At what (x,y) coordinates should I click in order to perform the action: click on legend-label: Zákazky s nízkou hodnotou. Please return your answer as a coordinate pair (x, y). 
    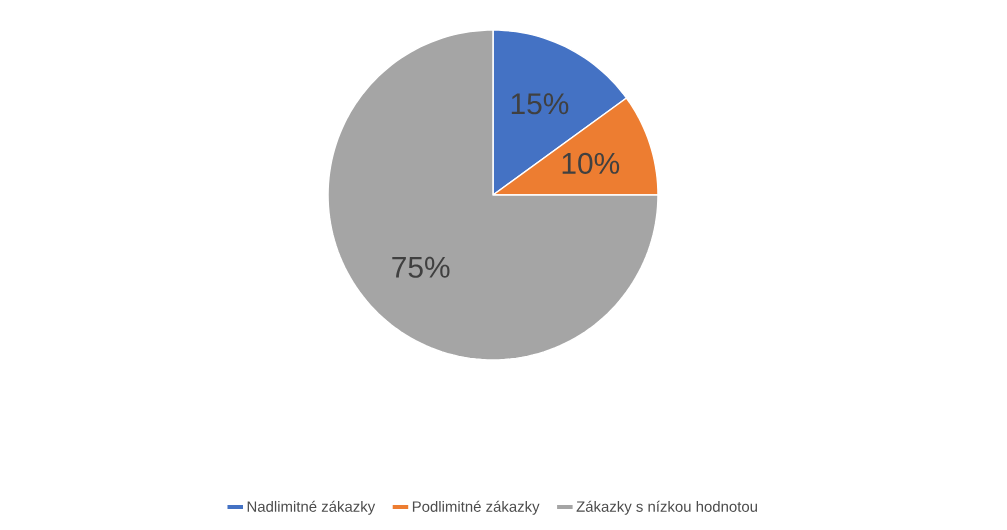
    Looking at the image, I should click on (666, 507).